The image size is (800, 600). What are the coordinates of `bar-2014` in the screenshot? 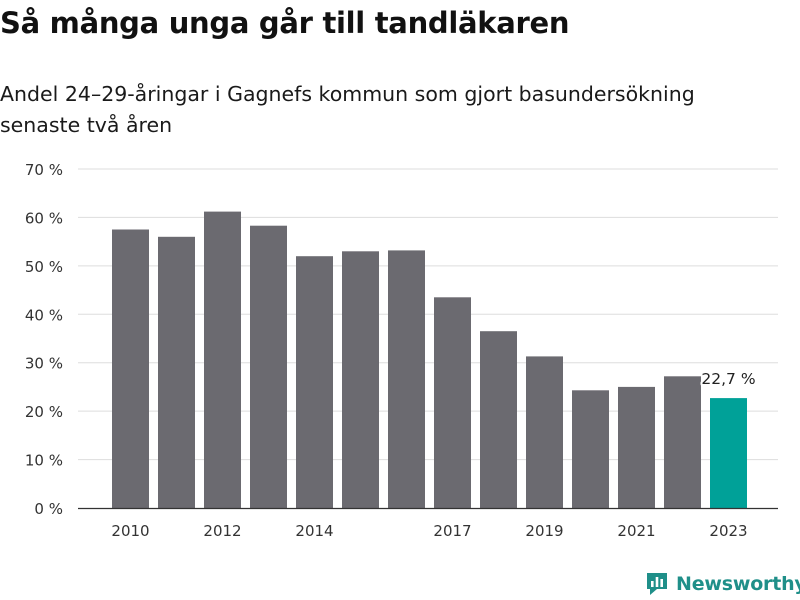 It's located at (314, 382).